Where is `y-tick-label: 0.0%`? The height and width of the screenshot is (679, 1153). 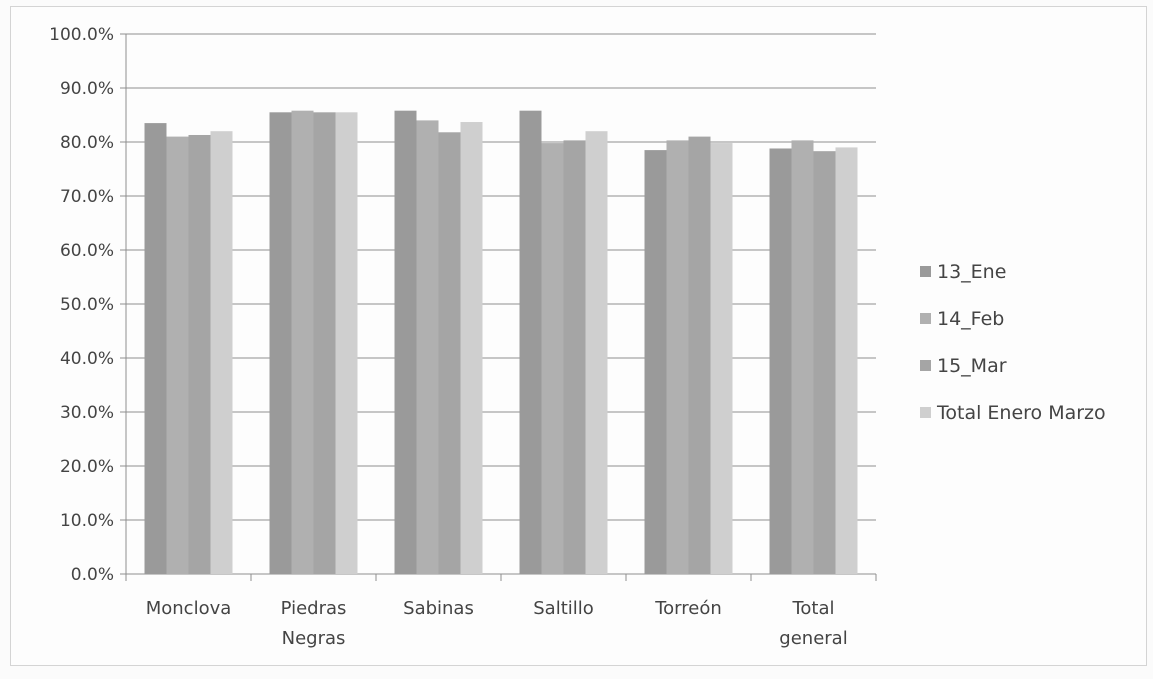
y-tick-label: 0.0% is located at coordinates (92, 575).